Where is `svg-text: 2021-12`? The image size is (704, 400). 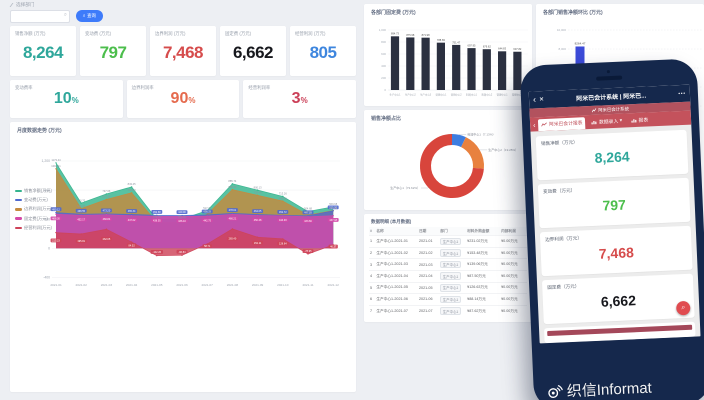
svg-text: 2021-12 is located at coordinates (334, 285).